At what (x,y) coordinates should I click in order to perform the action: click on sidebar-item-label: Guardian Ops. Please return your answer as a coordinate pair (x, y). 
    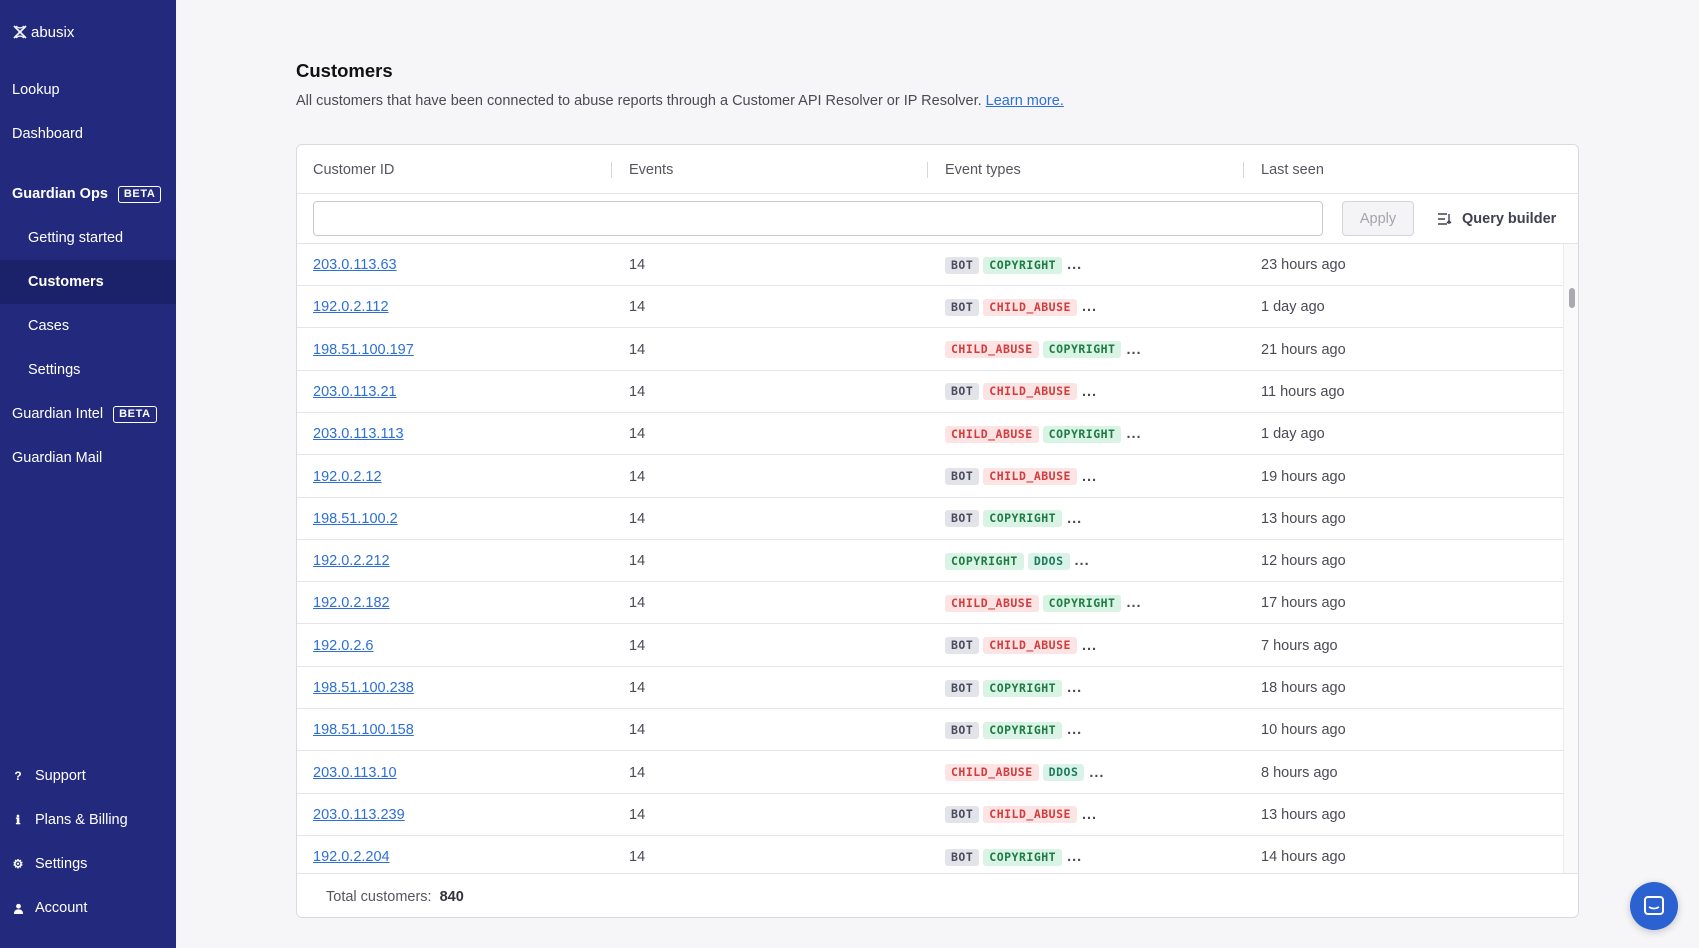
    Looking at the image, I should click on (60, 194).